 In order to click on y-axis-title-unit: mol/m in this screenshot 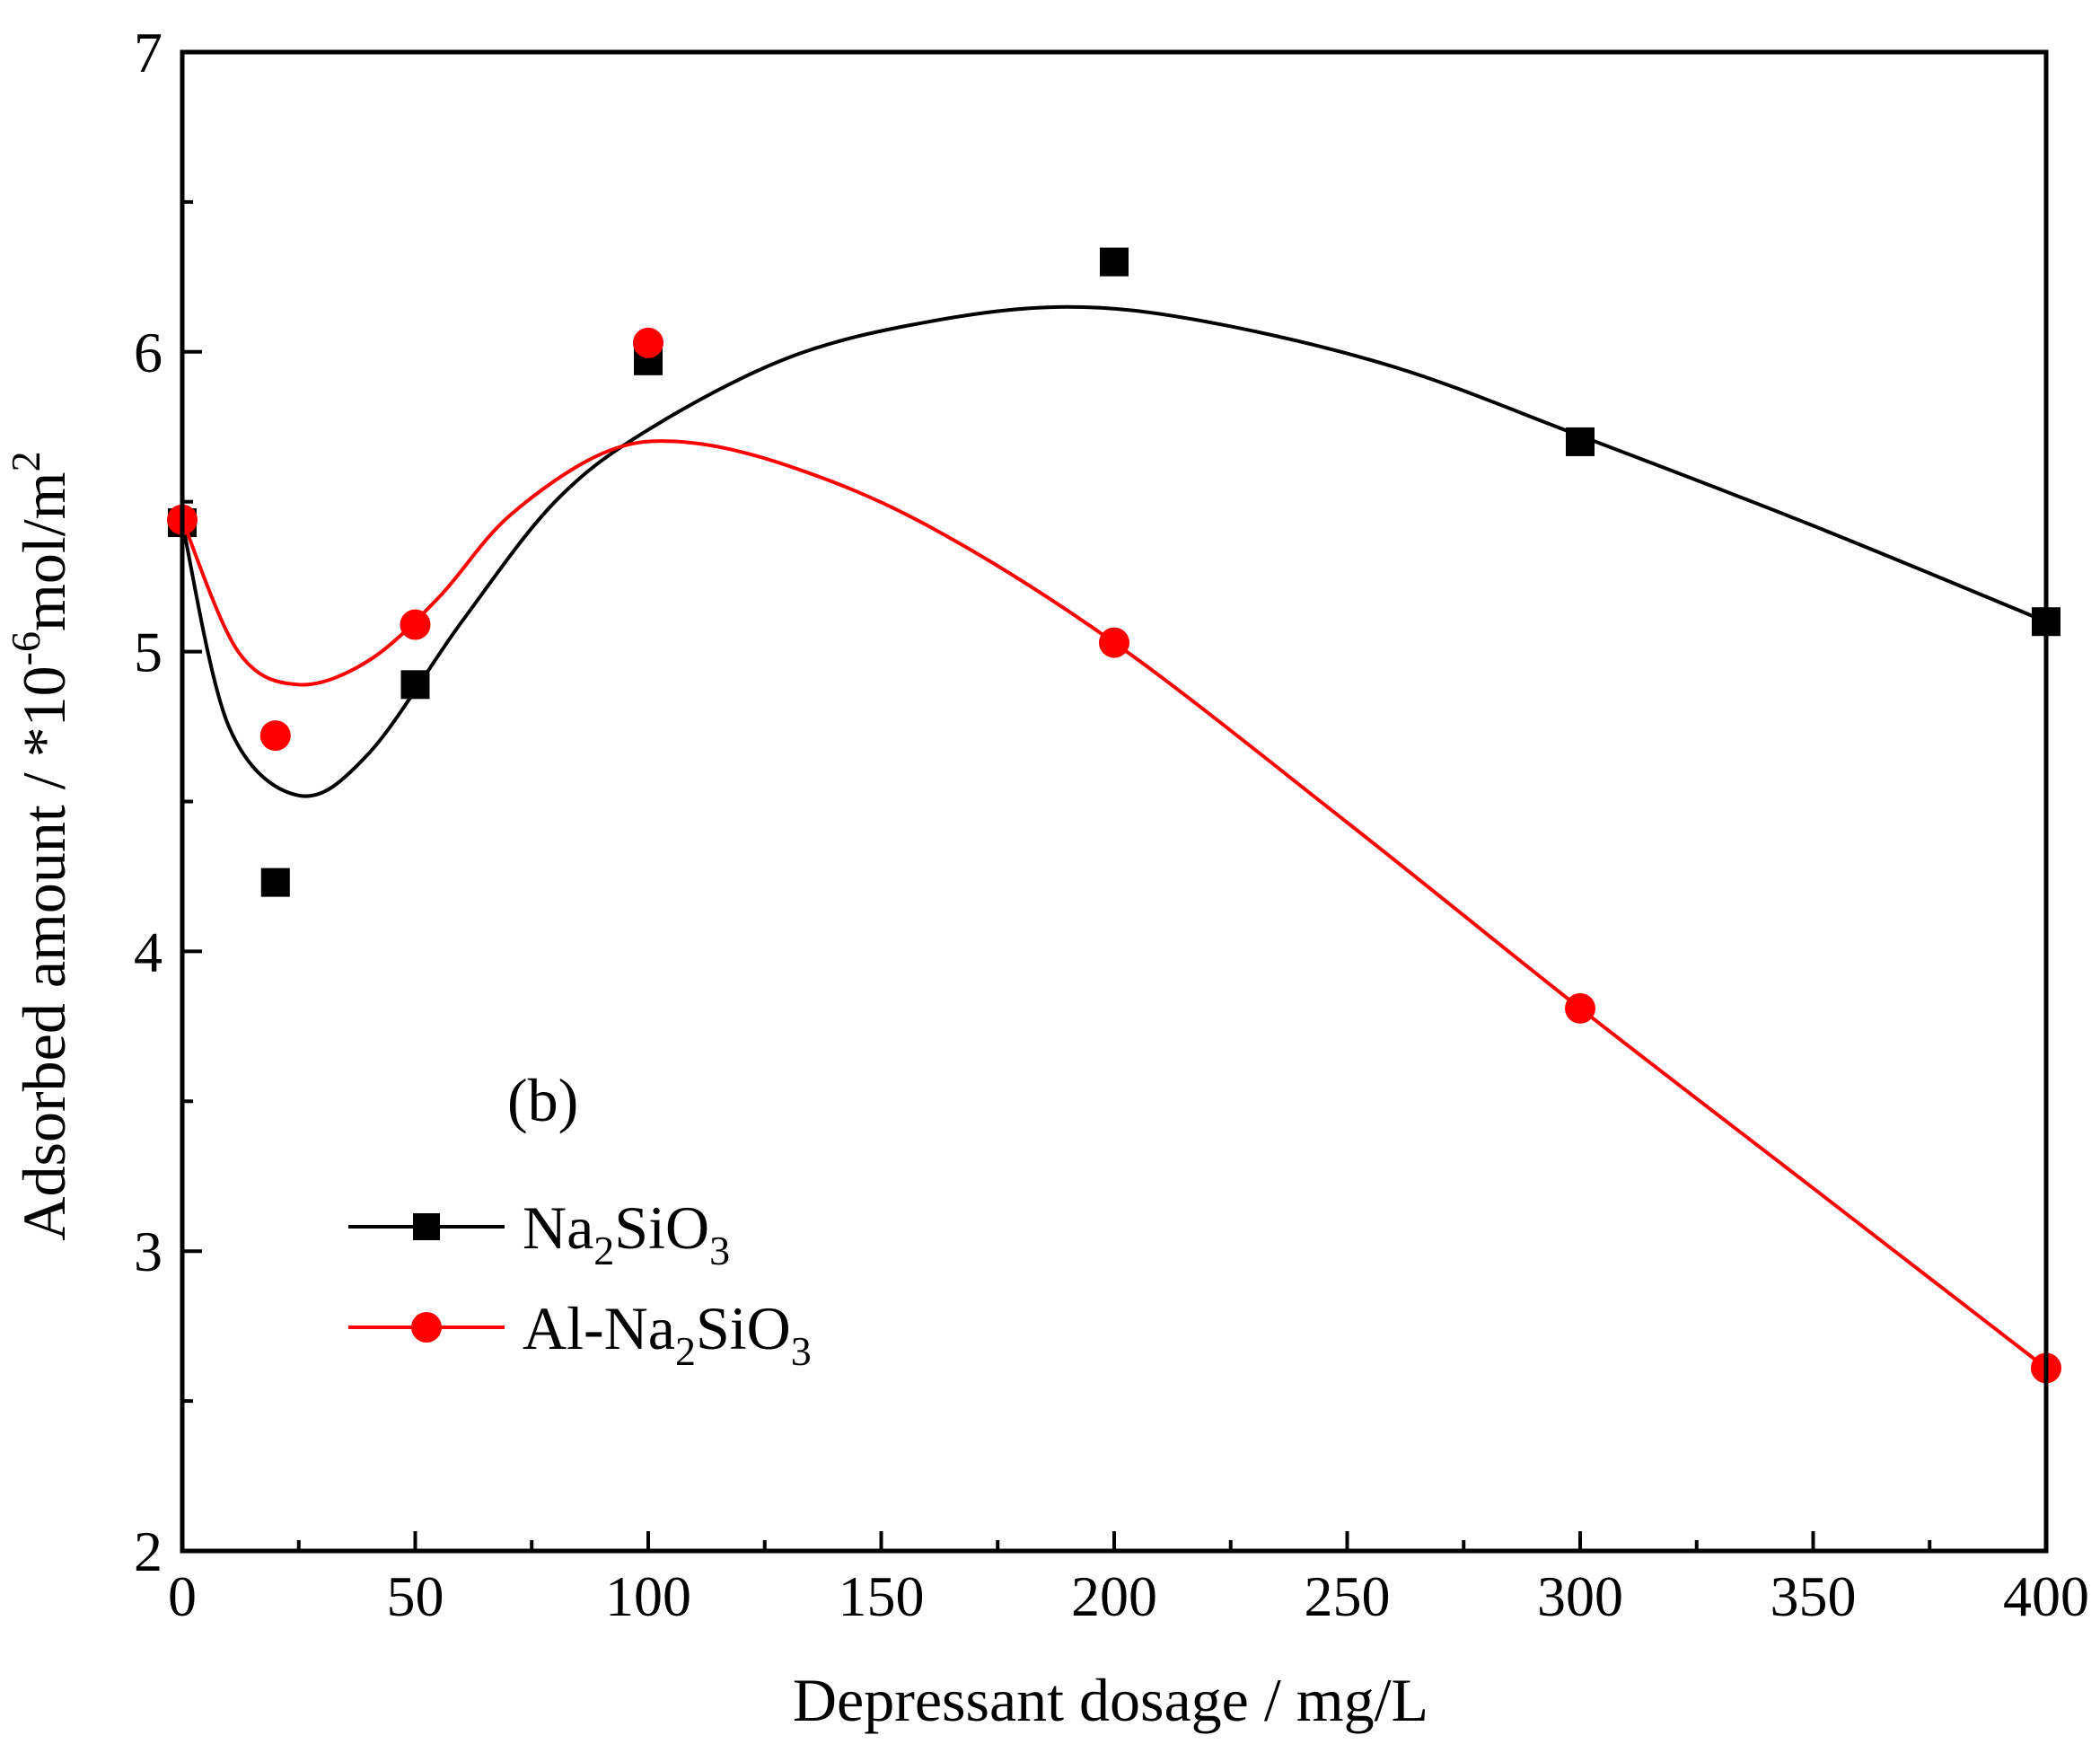, I will do `click(44, 551)`.